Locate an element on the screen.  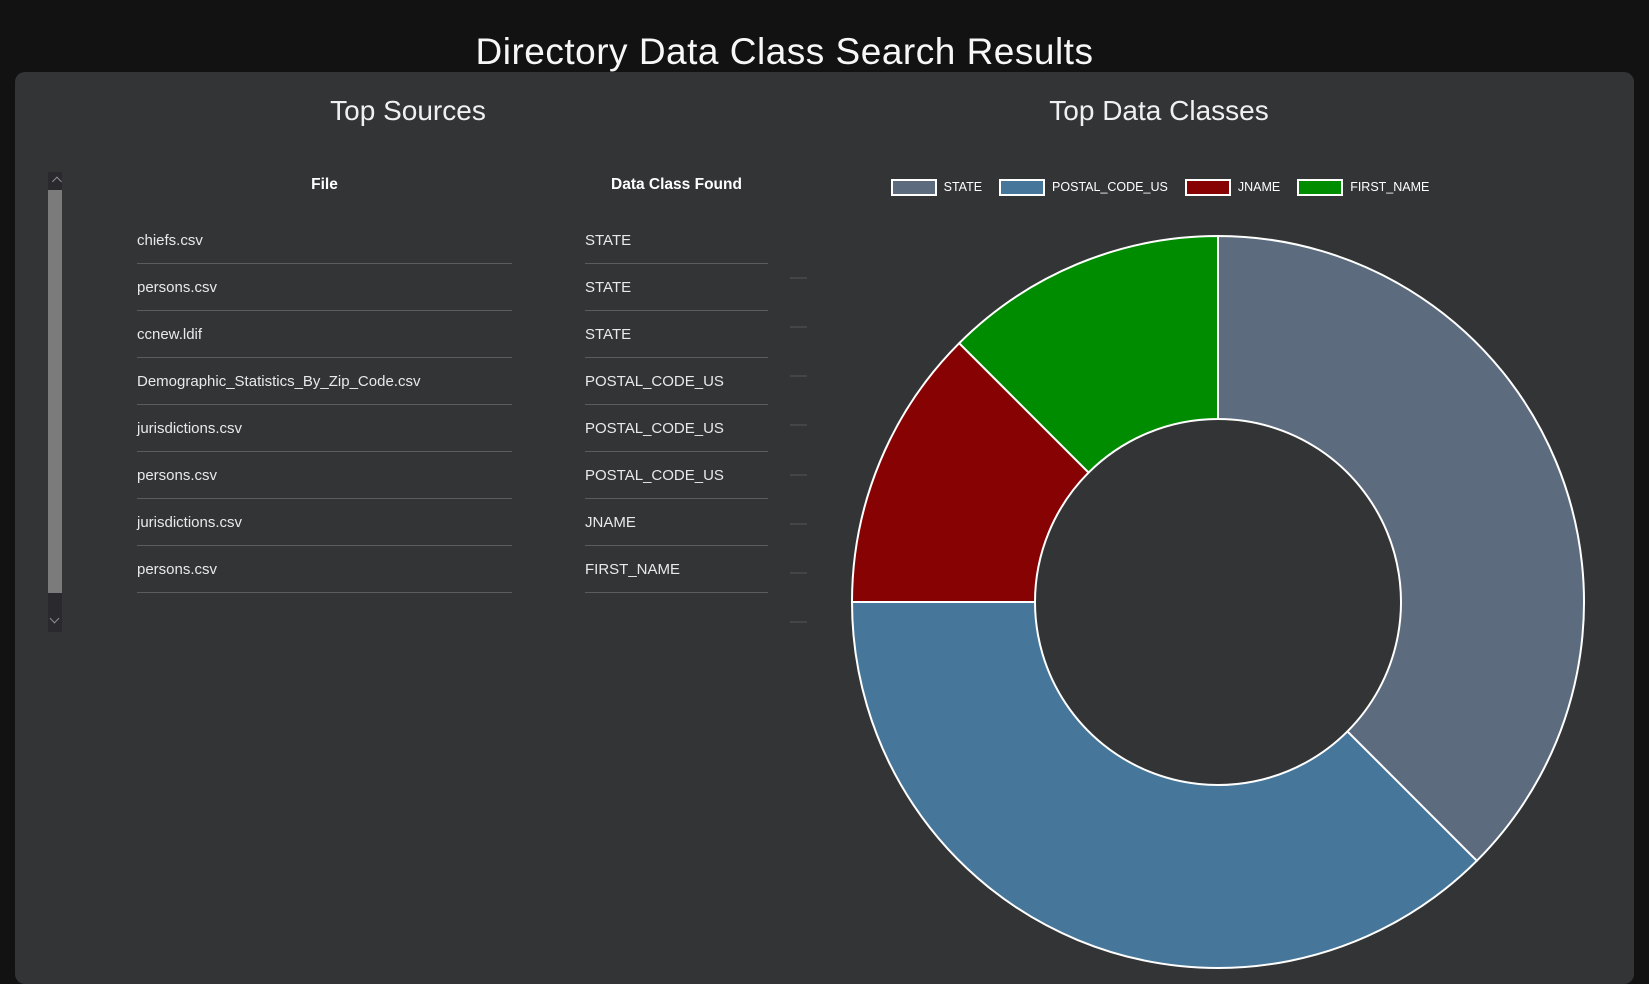
table-row: persons.csv STATE is located at coordinates (452, 287).